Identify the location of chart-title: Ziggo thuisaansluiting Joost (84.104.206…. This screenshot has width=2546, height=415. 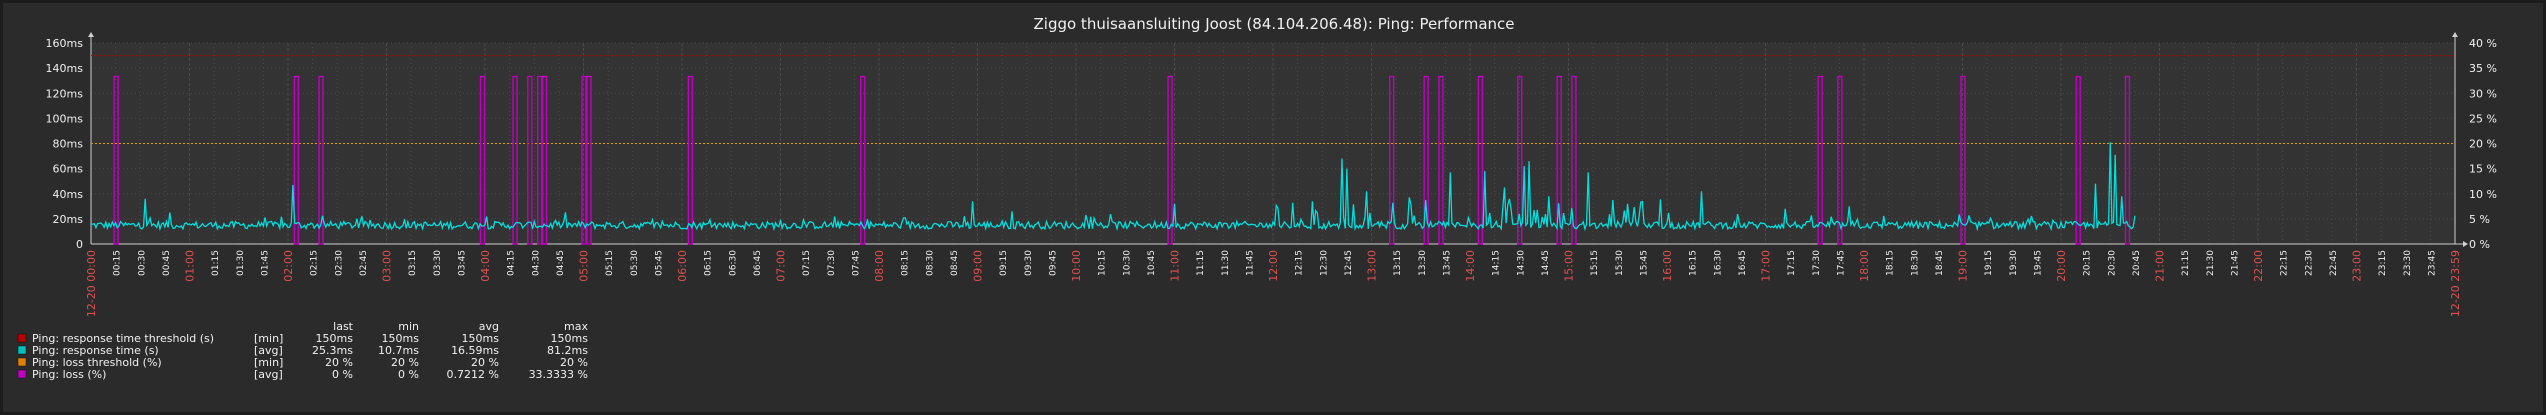
(1274, 24).